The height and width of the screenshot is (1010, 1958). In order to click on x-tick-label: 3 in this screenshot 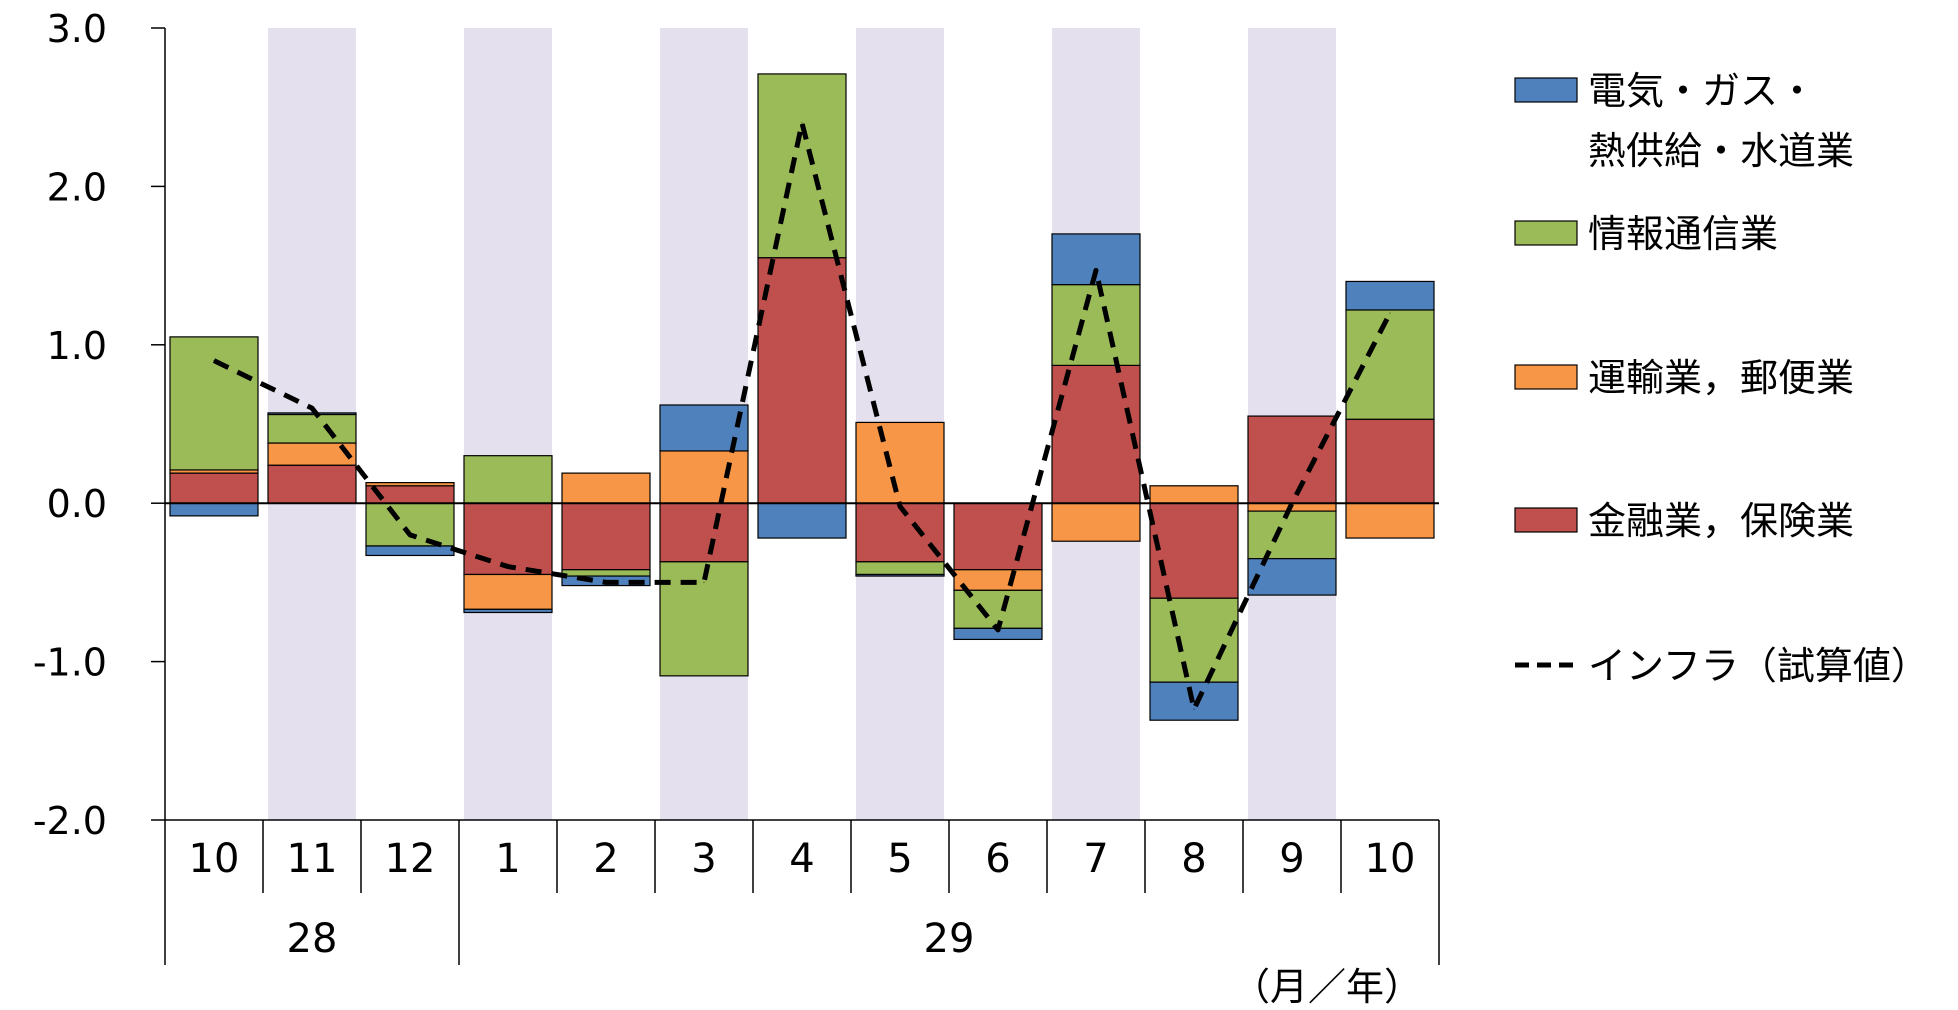, I will do `click(703, 859)`.